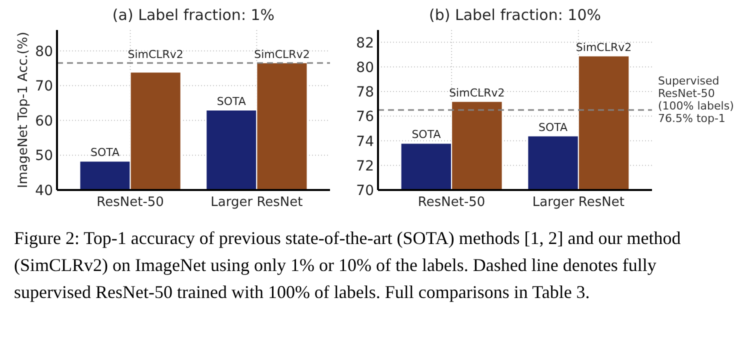 The height and width of the screenshot is (342, 743). What do you see at coordinates (193, 15) in the screenshot?
I see `chart-title: (a) Label fraction: 1%` at bounding box center [193, 15].